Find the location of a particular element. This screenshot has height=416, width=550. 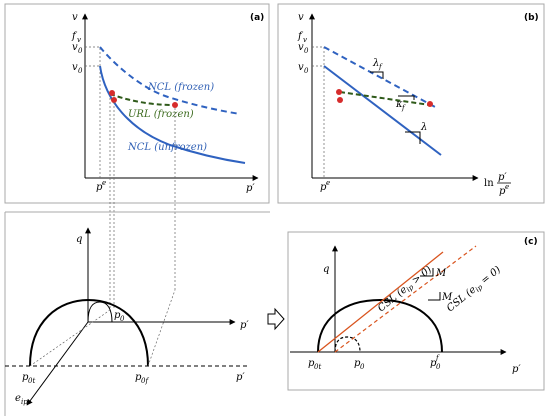

panel-b-y-axis-label: v is located at coordinates (301, 17).